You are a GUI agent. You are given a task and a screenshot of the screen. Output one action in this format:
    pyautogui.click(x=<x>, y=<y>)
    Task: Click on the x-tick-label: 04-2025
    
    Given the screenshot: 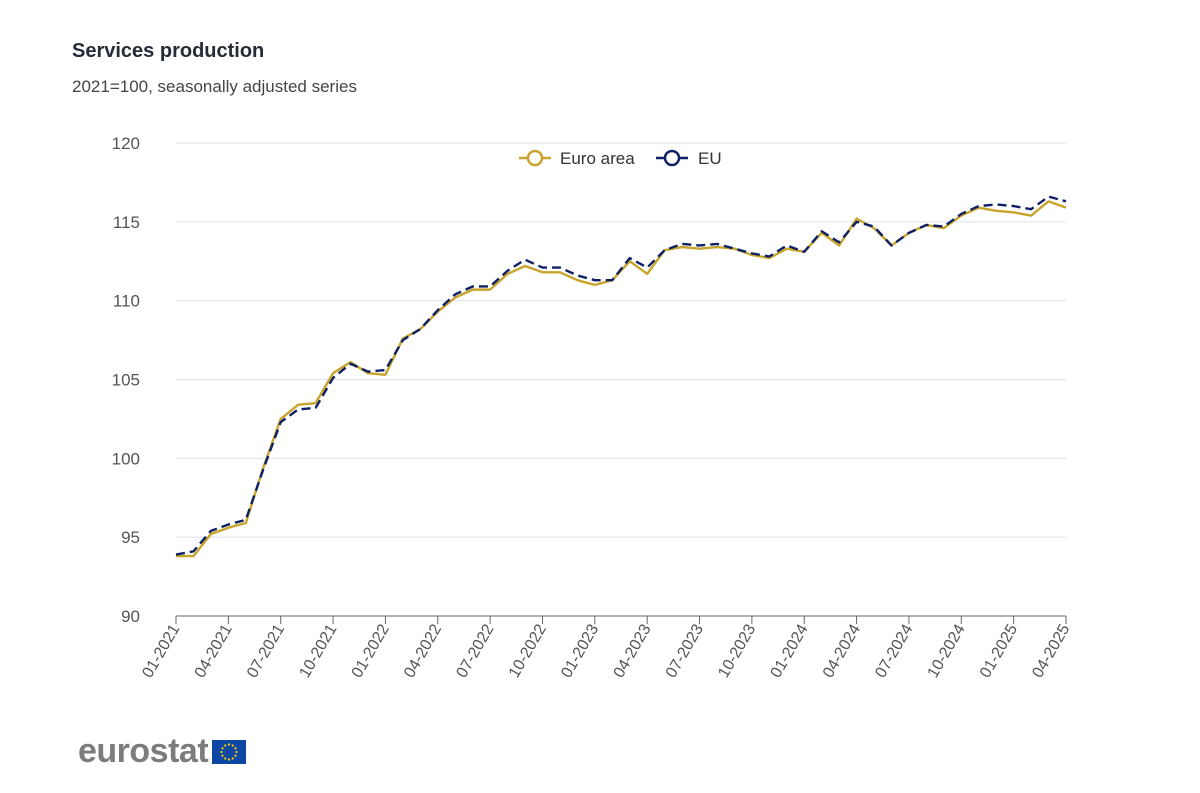 What is the action you would take?
    pyautogui.click(x=1051, y=650)
    